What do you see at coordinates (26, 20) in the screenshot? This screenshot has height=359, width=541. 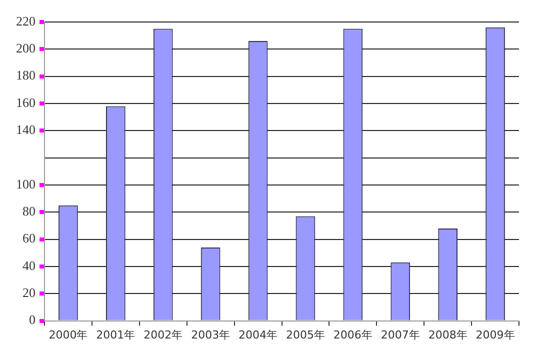 I see `y-tick-label: 220` at bounding box center [26, 20].